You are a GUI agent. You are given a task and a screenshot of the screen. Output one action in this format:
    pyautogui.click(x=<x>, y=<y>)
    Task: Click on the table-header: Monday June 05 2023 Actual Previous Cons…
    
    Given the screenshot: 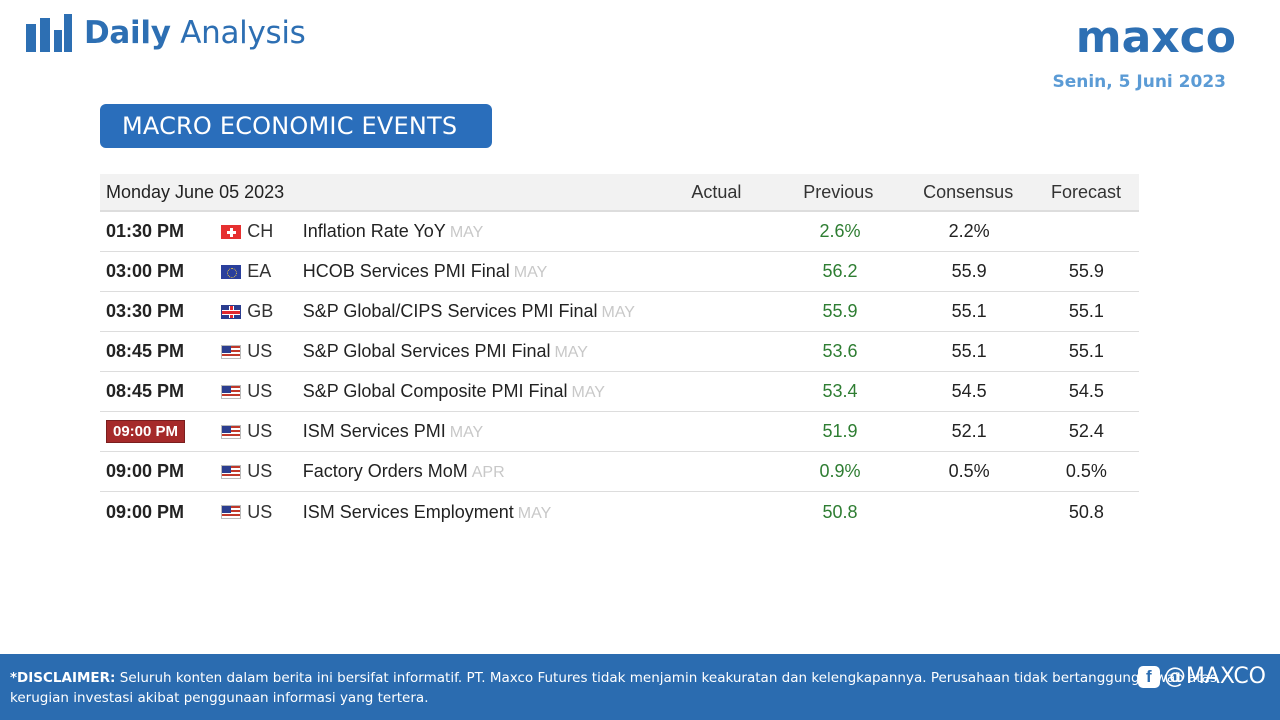 What is the action you would take?
    pyautogui.click(x=619, y=193)
    